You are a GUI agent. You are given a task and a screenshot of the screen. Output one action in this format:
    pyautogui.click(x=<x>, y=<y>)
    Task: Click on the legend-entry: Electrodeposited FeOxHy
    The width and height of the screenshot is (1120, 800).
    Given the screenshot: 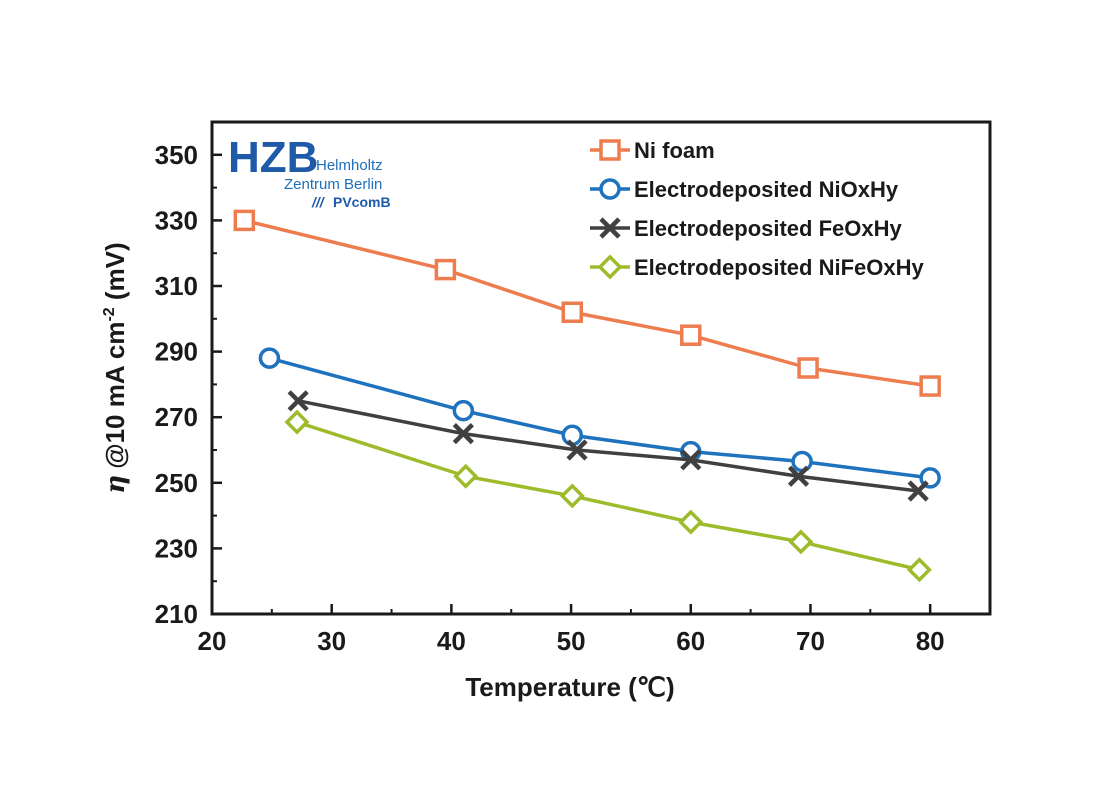 What is the action you would take?
    pyautogui.click(x=746, y=228)
    